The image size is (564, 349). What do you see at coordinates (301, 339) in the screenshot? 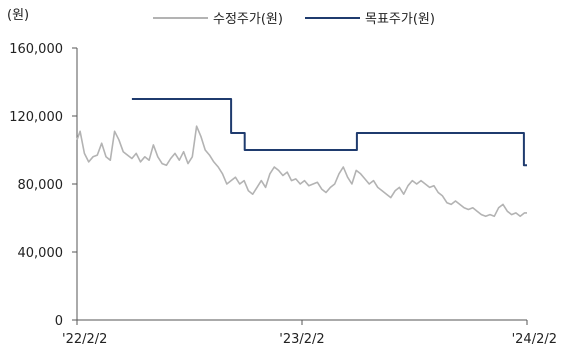
I see `x-tick-label: '23/2/2` at bounding box center [301, 339].